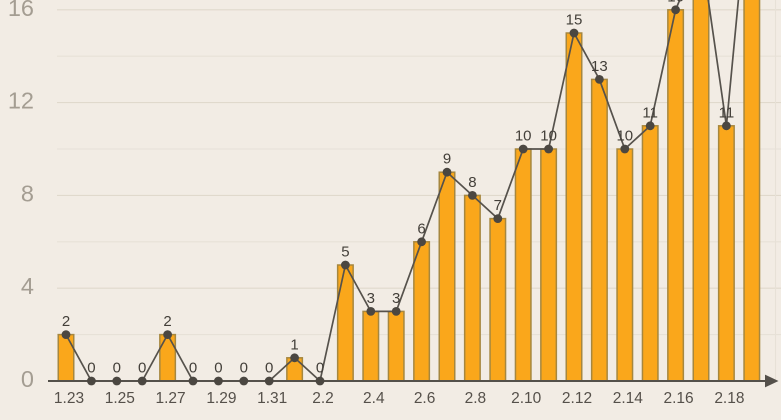 The image size is (781, 420). Describe the element at coordinates (675, 2) in the screenshot. I see `data-label: 16` at that location.